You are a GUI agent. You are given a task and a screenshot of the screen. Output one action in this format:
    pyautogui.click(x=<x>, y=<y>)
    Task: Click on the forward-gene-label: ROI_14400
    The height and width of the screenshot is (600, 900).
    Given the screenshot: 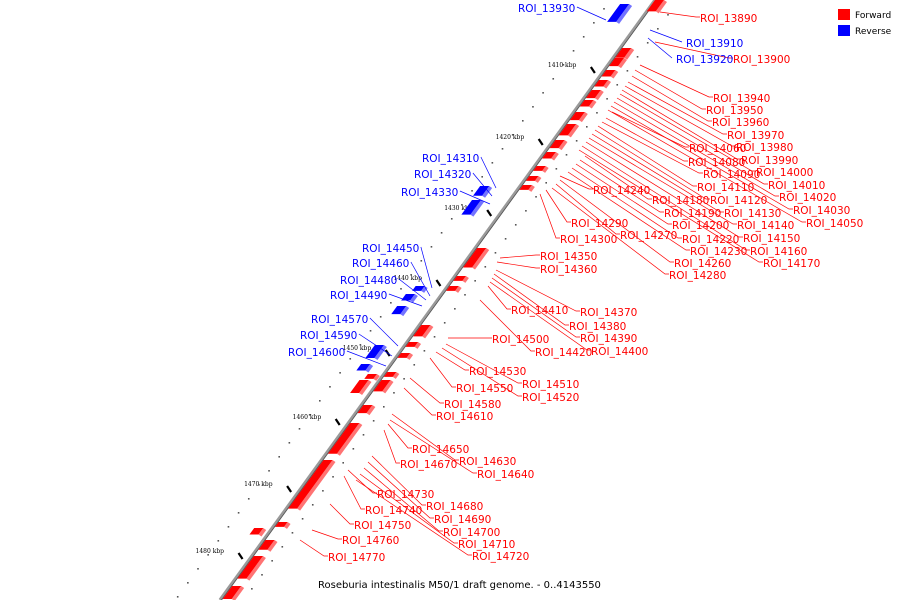 What is the action you would take?
    pyautogui.click(x=619, y=352)
    